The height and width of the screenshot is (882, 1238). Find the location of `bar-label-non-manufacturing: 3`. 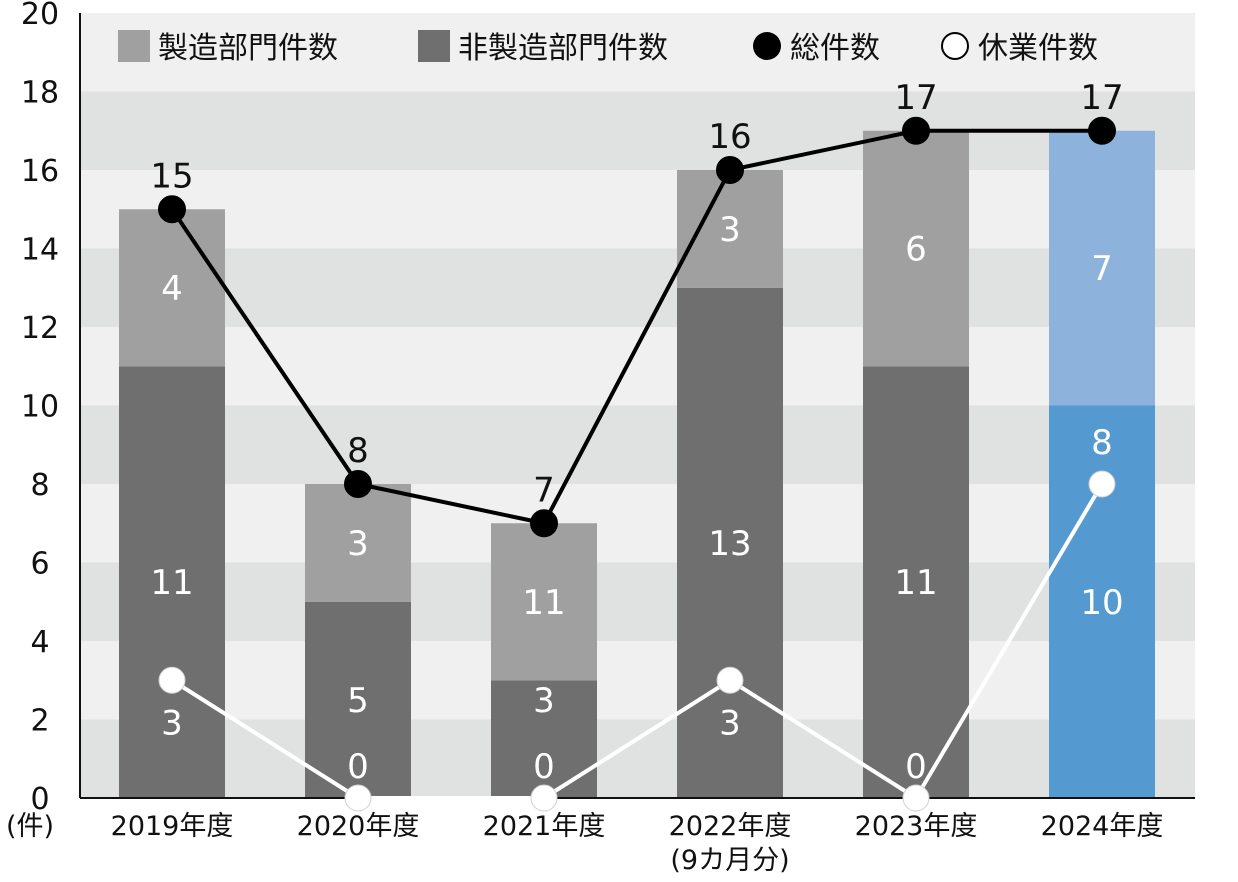

bar-label-non-manufacturing: 3 is located at coordinates (544, 701).